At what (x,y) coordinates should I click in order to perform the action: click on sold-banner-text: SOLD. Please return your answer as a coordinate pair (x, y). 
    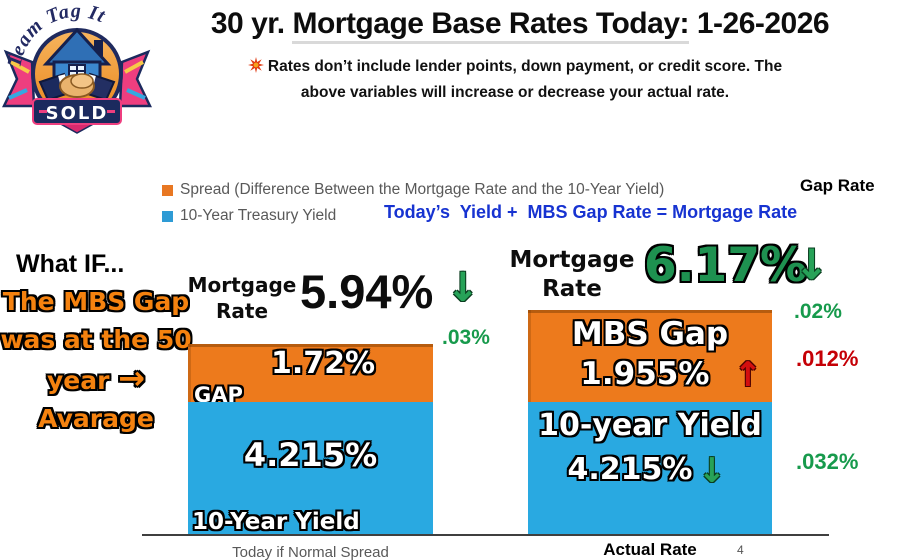
    Looking at the image, I should click on (77, 113).